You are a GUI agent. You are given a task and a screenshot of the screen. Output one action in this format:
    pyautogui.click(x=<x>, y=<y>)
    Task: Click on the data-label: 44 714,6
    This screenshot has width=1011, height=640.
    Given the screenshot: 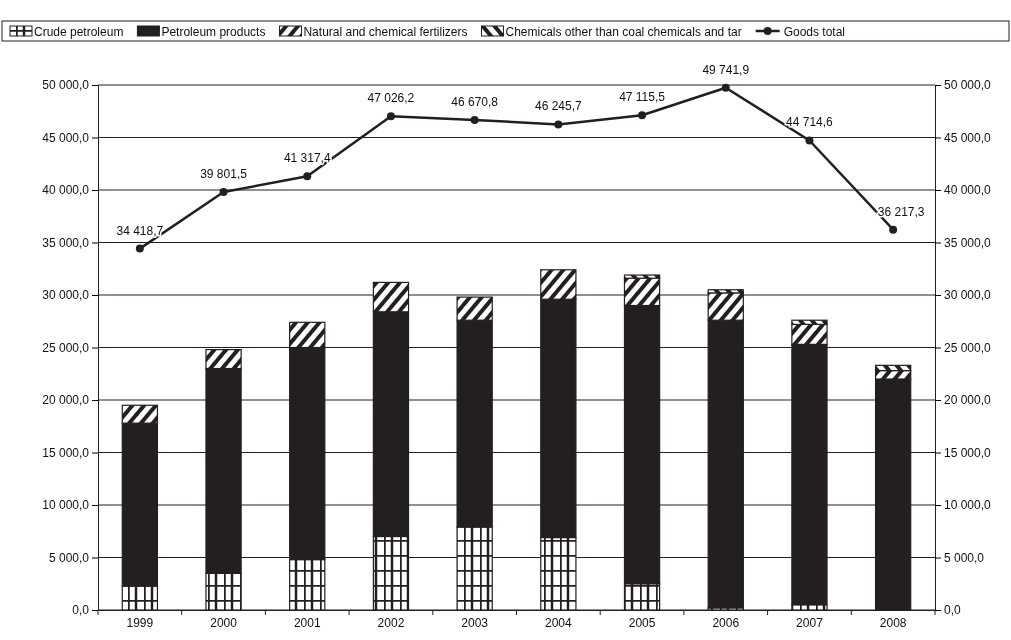 What is the action you would take?
    pyautogui.click(x=810, y=122)
    